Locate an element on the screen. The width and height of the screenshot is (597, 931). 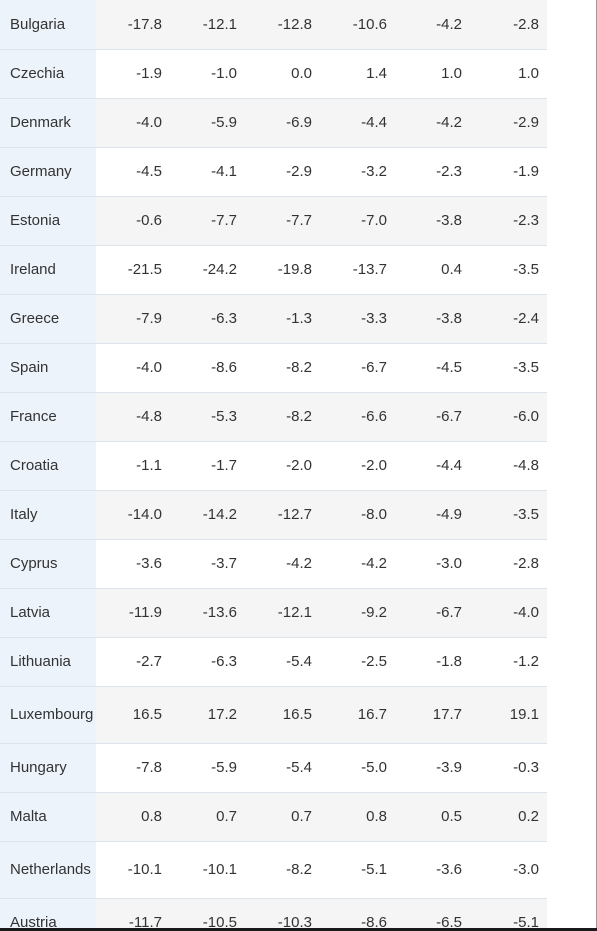
value-cell: -14.2 is located at coordinates (207, 515).